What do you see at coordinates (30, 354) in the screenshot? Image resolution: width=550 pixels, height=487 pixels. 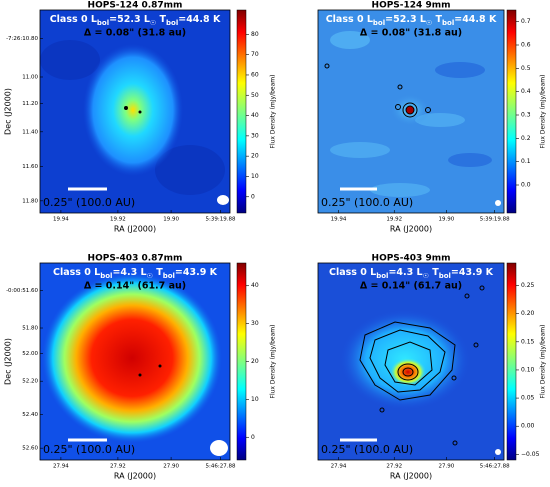 I see `y-tick-label: 52.00` at bounding box center [30, 354].